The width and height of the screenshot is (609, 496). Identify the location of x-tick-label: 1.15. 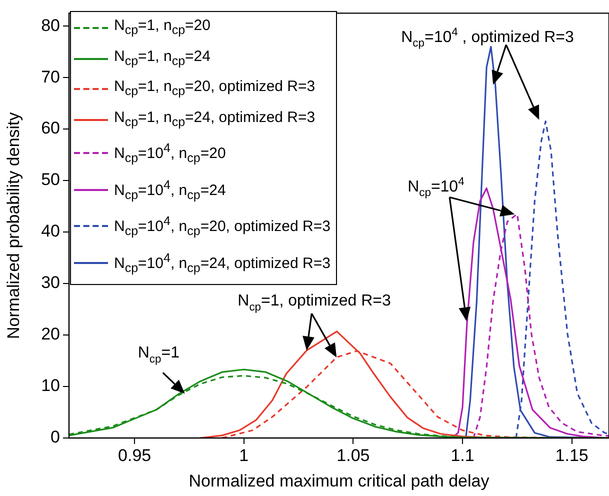
(571, 455).